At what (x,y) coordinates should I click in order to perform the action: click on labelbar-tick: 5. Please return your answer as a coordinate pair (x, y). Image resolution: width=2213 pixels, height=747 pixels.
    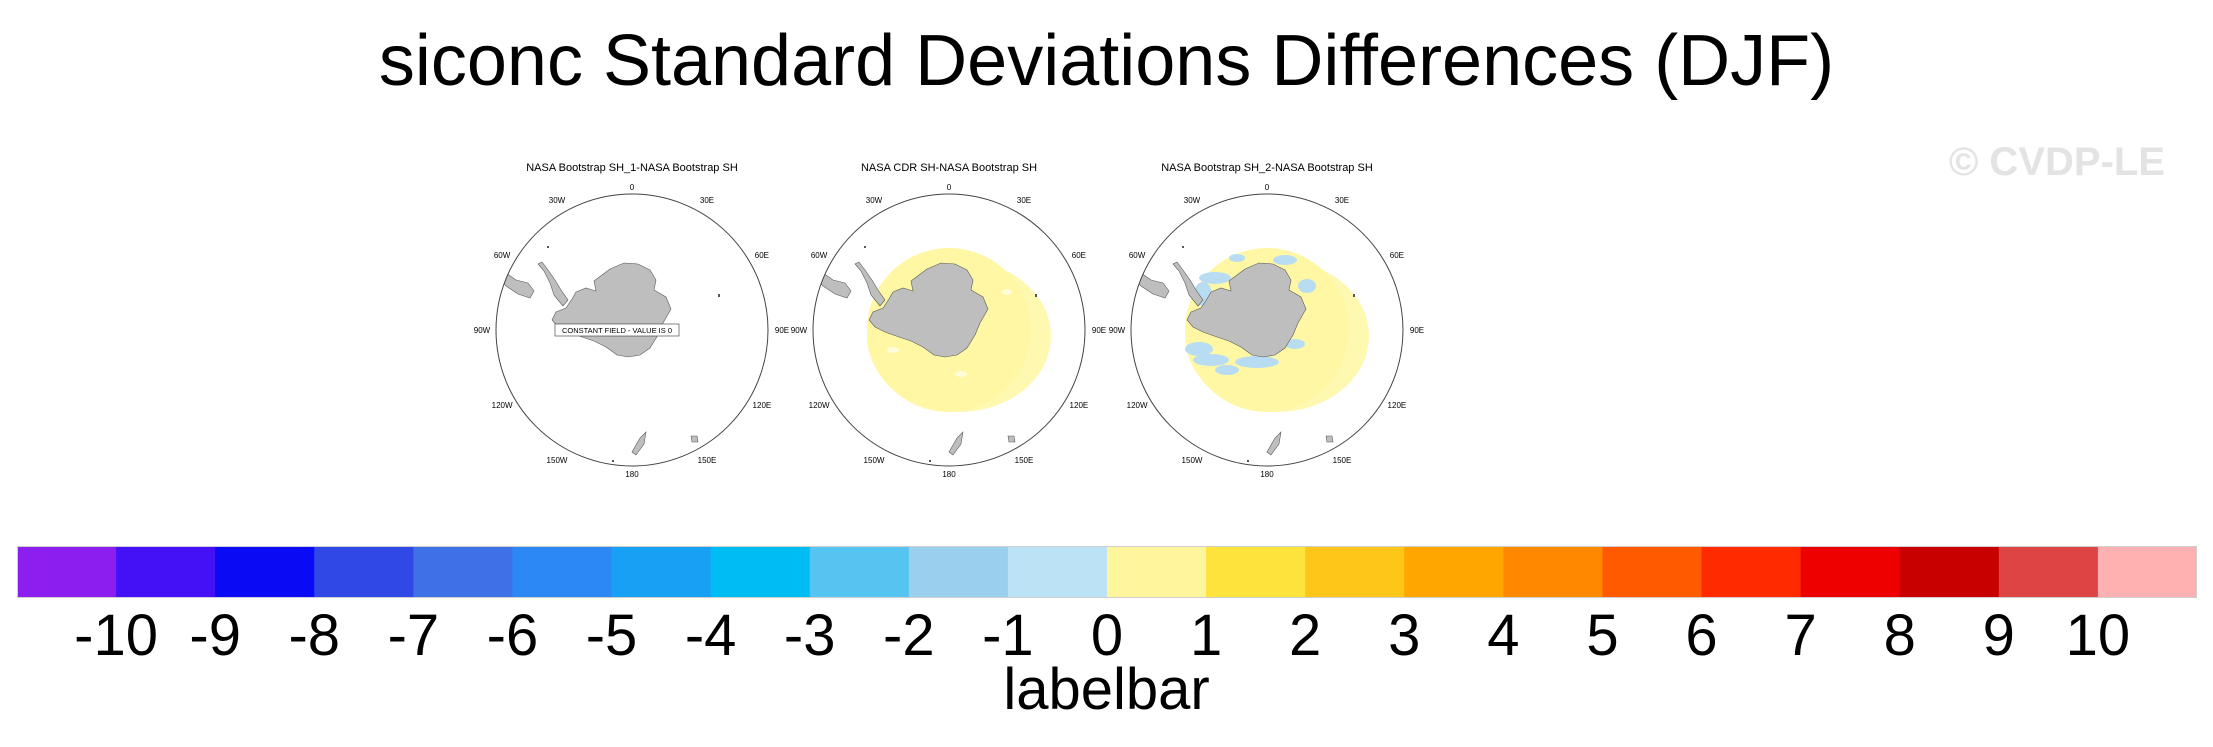
    Looking at the image, I should click on (1602, 635).